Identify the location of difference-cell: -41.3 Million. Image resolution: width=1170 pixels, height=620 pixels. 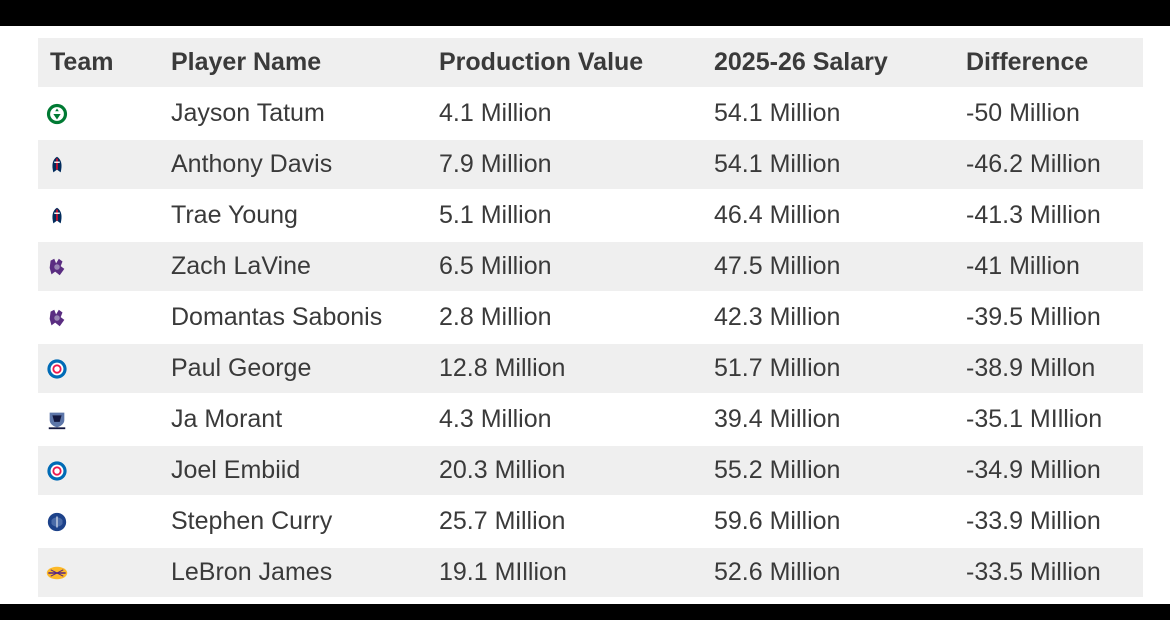
(1048, 215).